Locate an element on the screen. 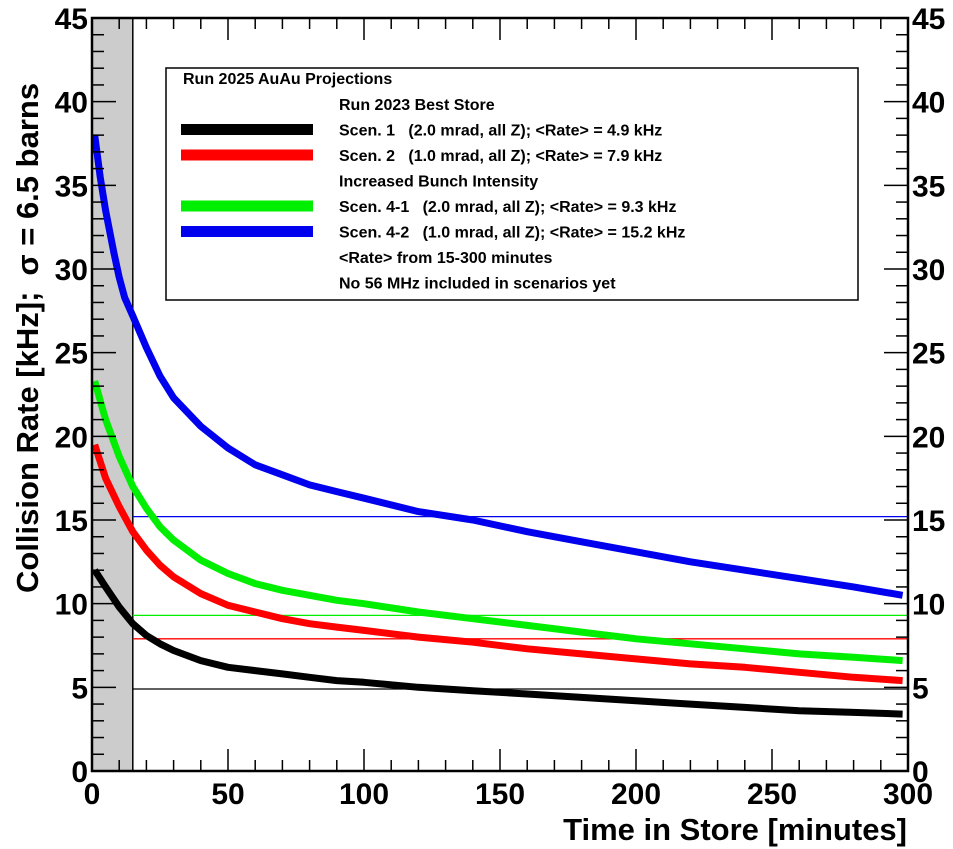 The height and width of the screenshot is (849, 953). y-tick-label-right: 30 is located at coordinates (928, 270).